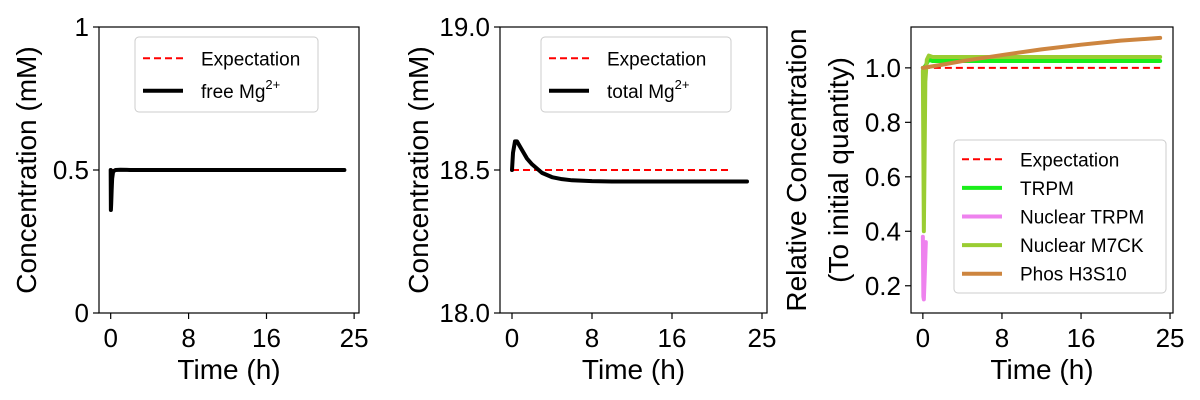  Describe the element at coordinates (1073, 275) in the screenshot. I see `legend-label: Phos H3S10` at that location.